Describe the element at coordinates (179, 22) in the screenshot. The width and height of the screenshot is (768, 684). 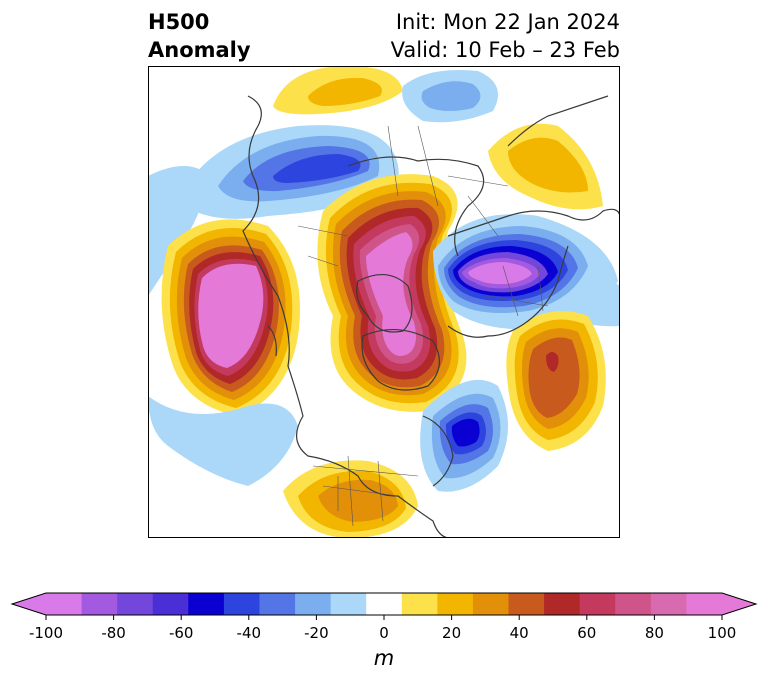
I see `title-variable: H500` at that location.